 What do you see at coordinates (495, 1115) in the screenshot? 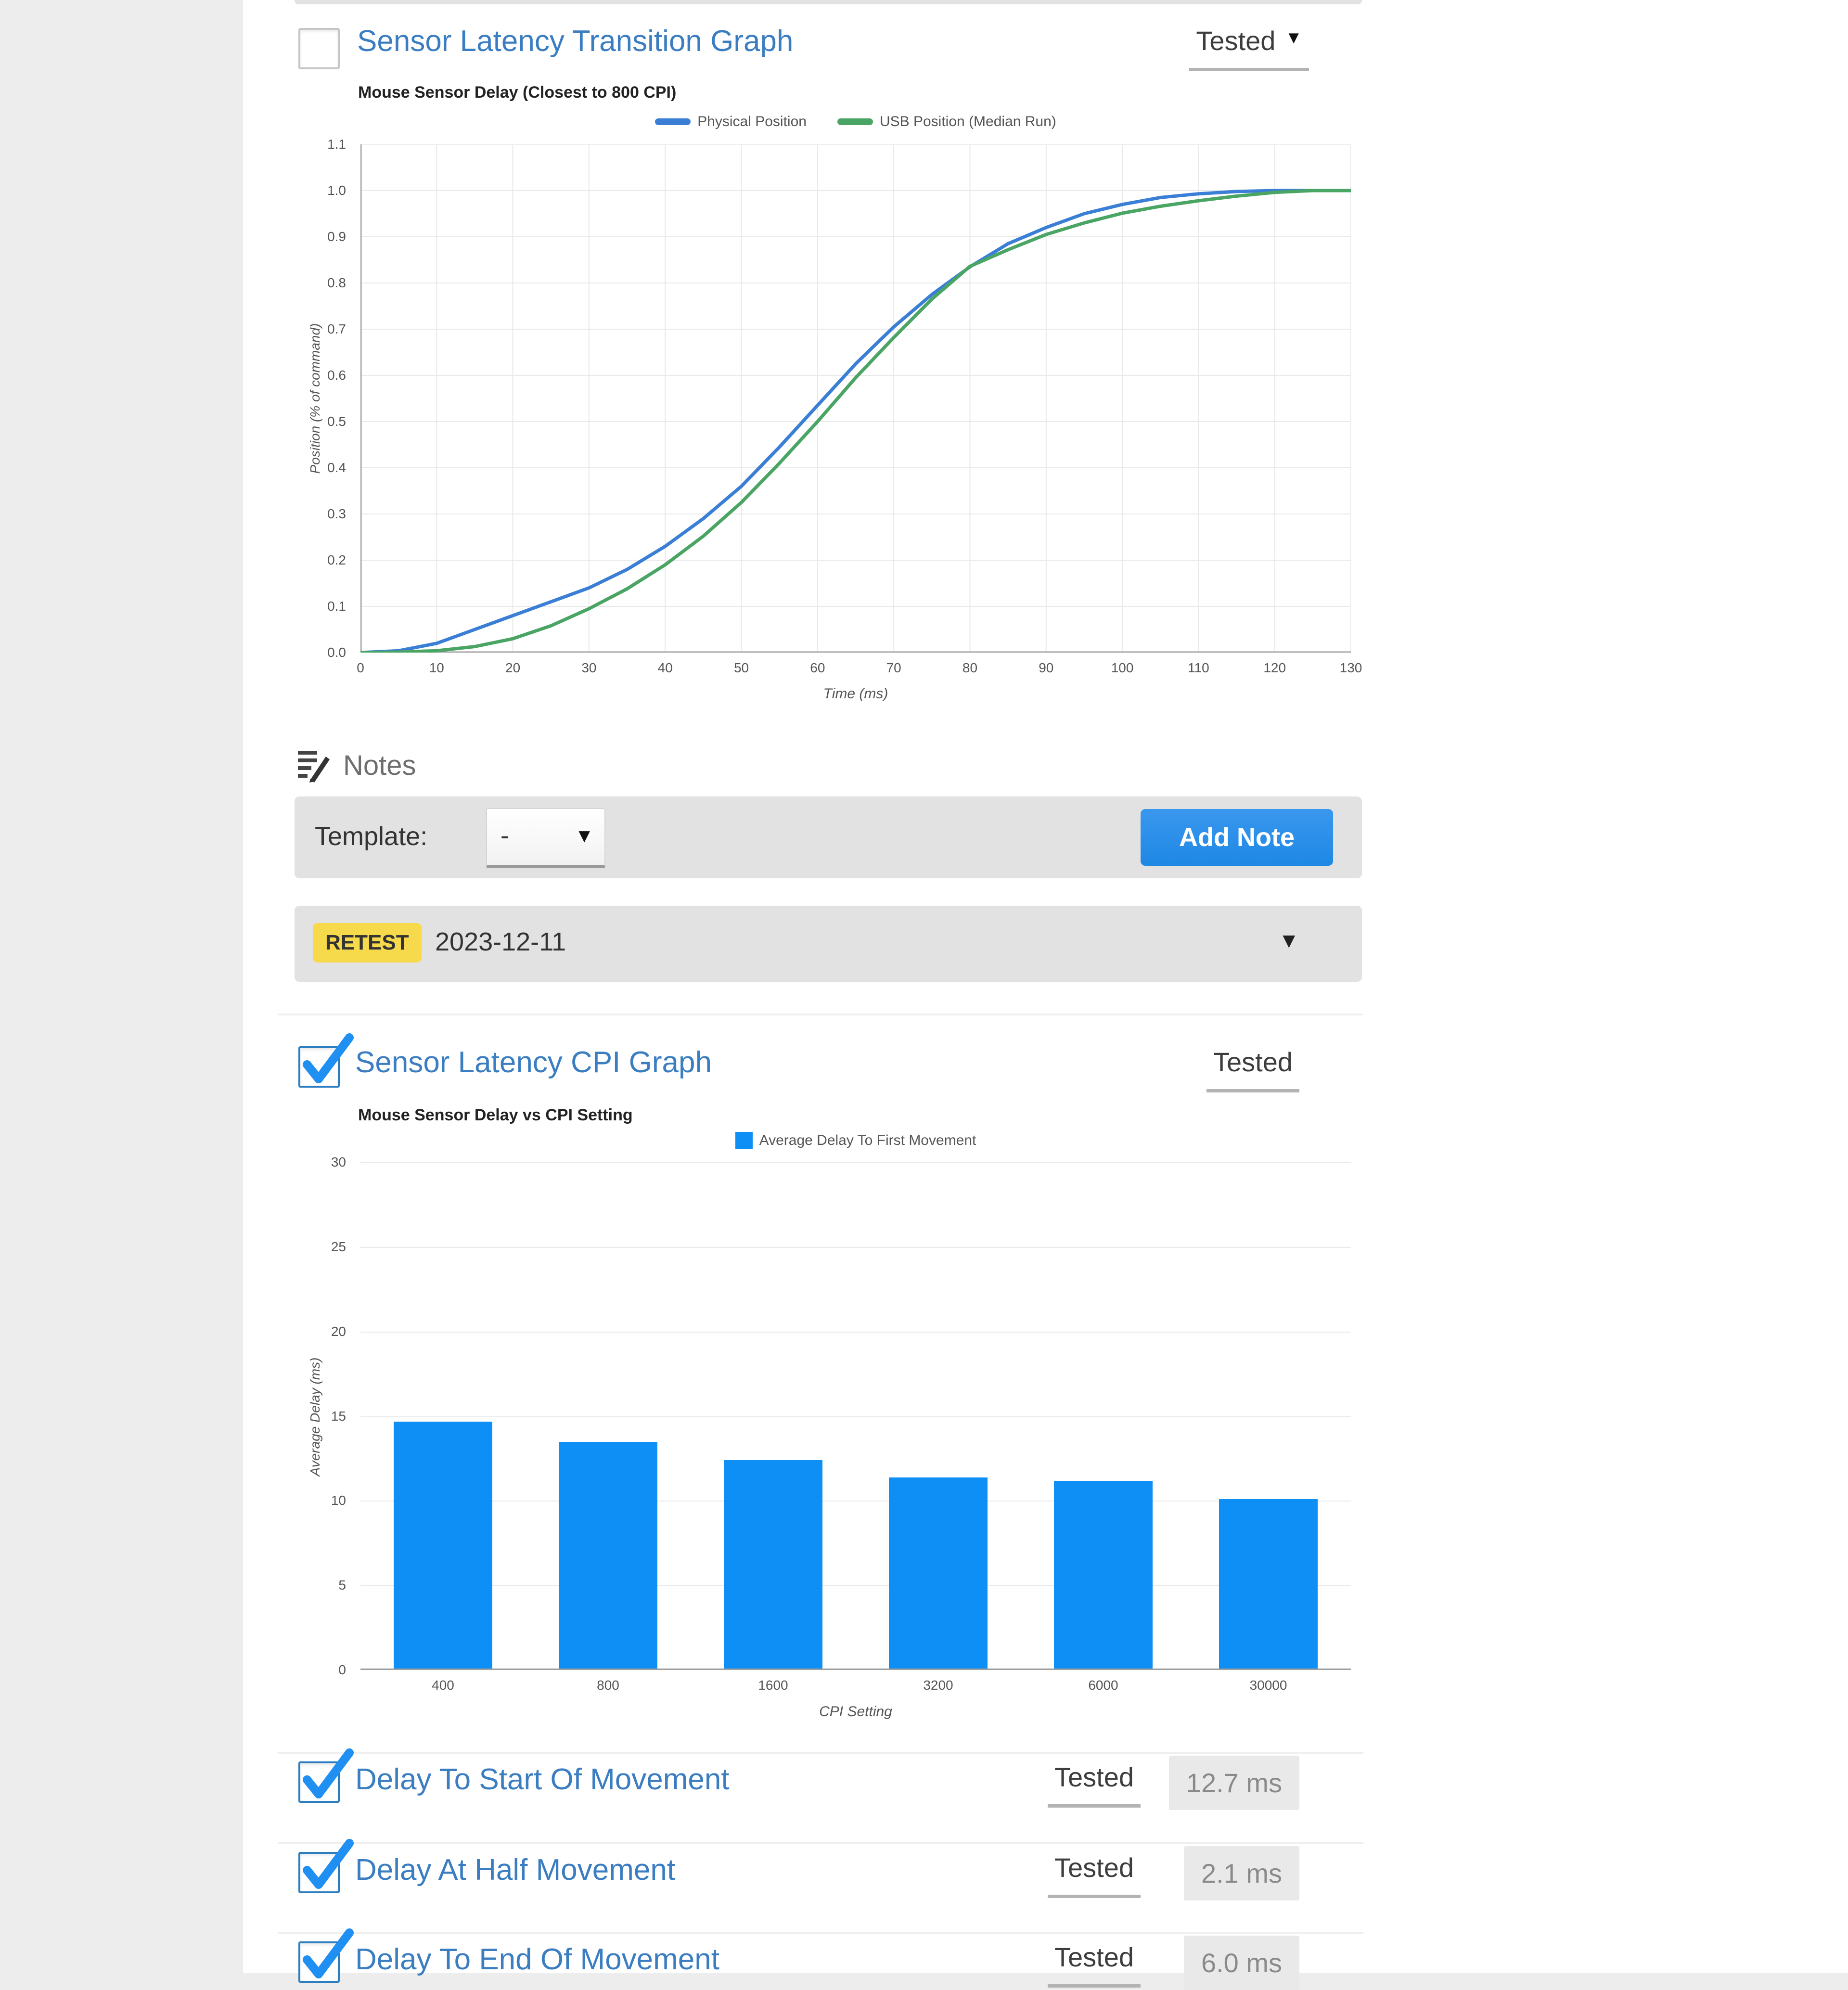
I see `bar-chart-title: Mouse Sensor Delay vs CPI Setting` at bounding box center [495, 1115].